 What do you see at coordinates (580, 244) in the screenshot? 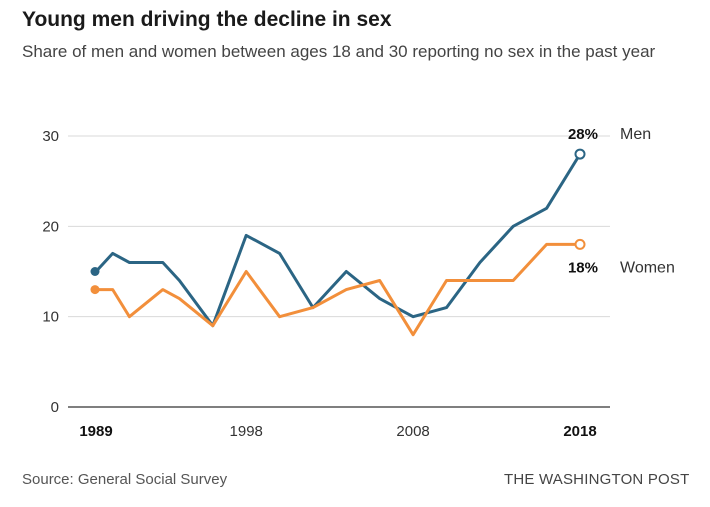
I see `women-end-point` at bounding box center [580, 244].